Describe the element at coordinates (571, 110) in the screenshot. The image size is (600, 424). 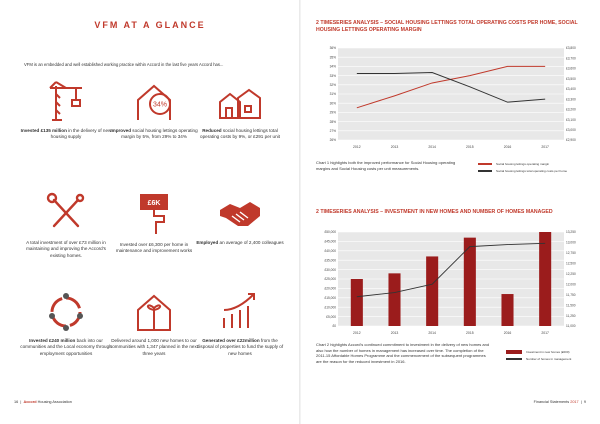
I see `y-right-tick-label: £3,200` at that location.